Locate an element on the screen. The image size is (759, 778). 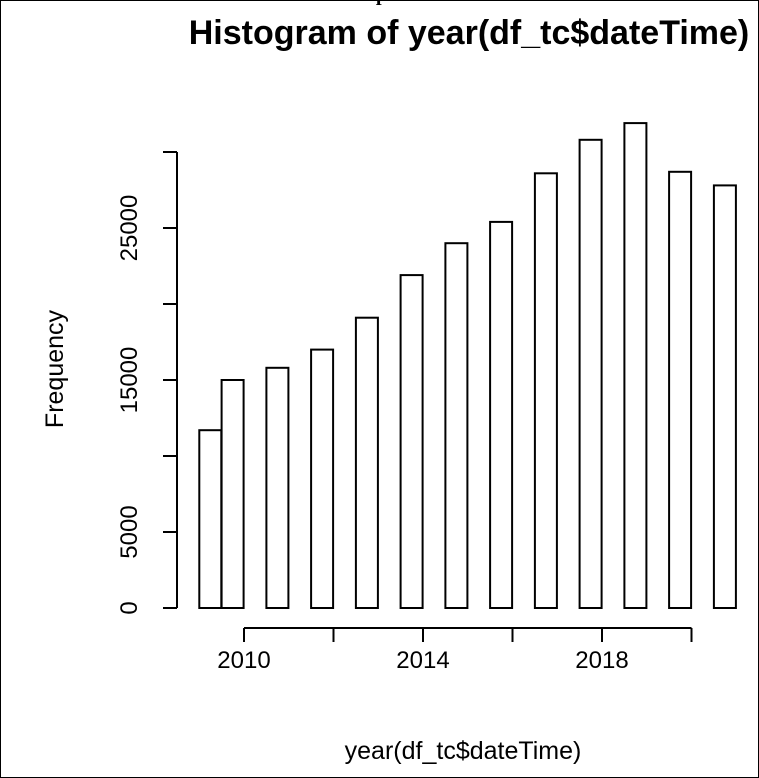
y-tick-label: 25000 is located at coordinates (129, 228).